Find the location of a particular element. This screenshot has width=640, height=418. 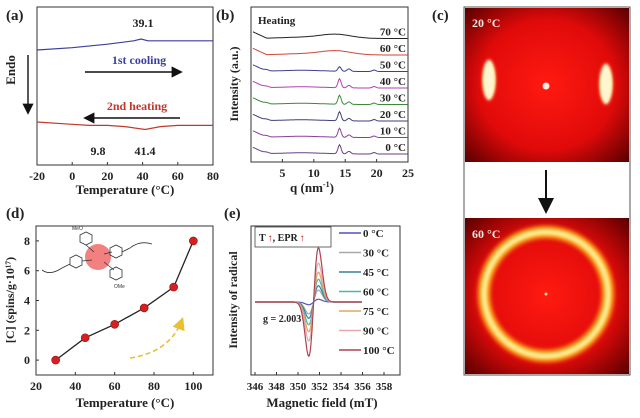

plot-frame-e is located at coordinates (325, 300).